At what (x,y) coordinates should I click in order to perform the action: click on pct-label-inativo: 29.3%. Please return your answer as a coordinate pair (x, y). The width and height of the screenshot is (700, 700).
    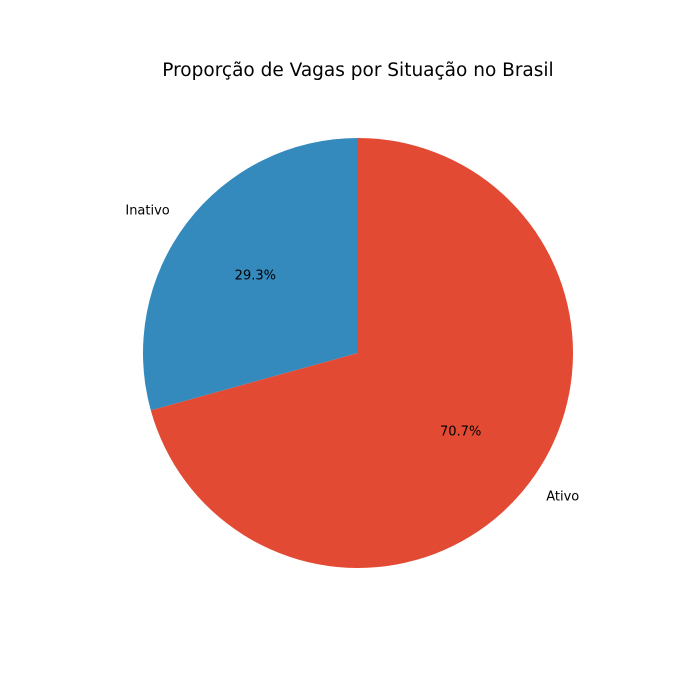
    Looking at the image, I should click on (255, 275).